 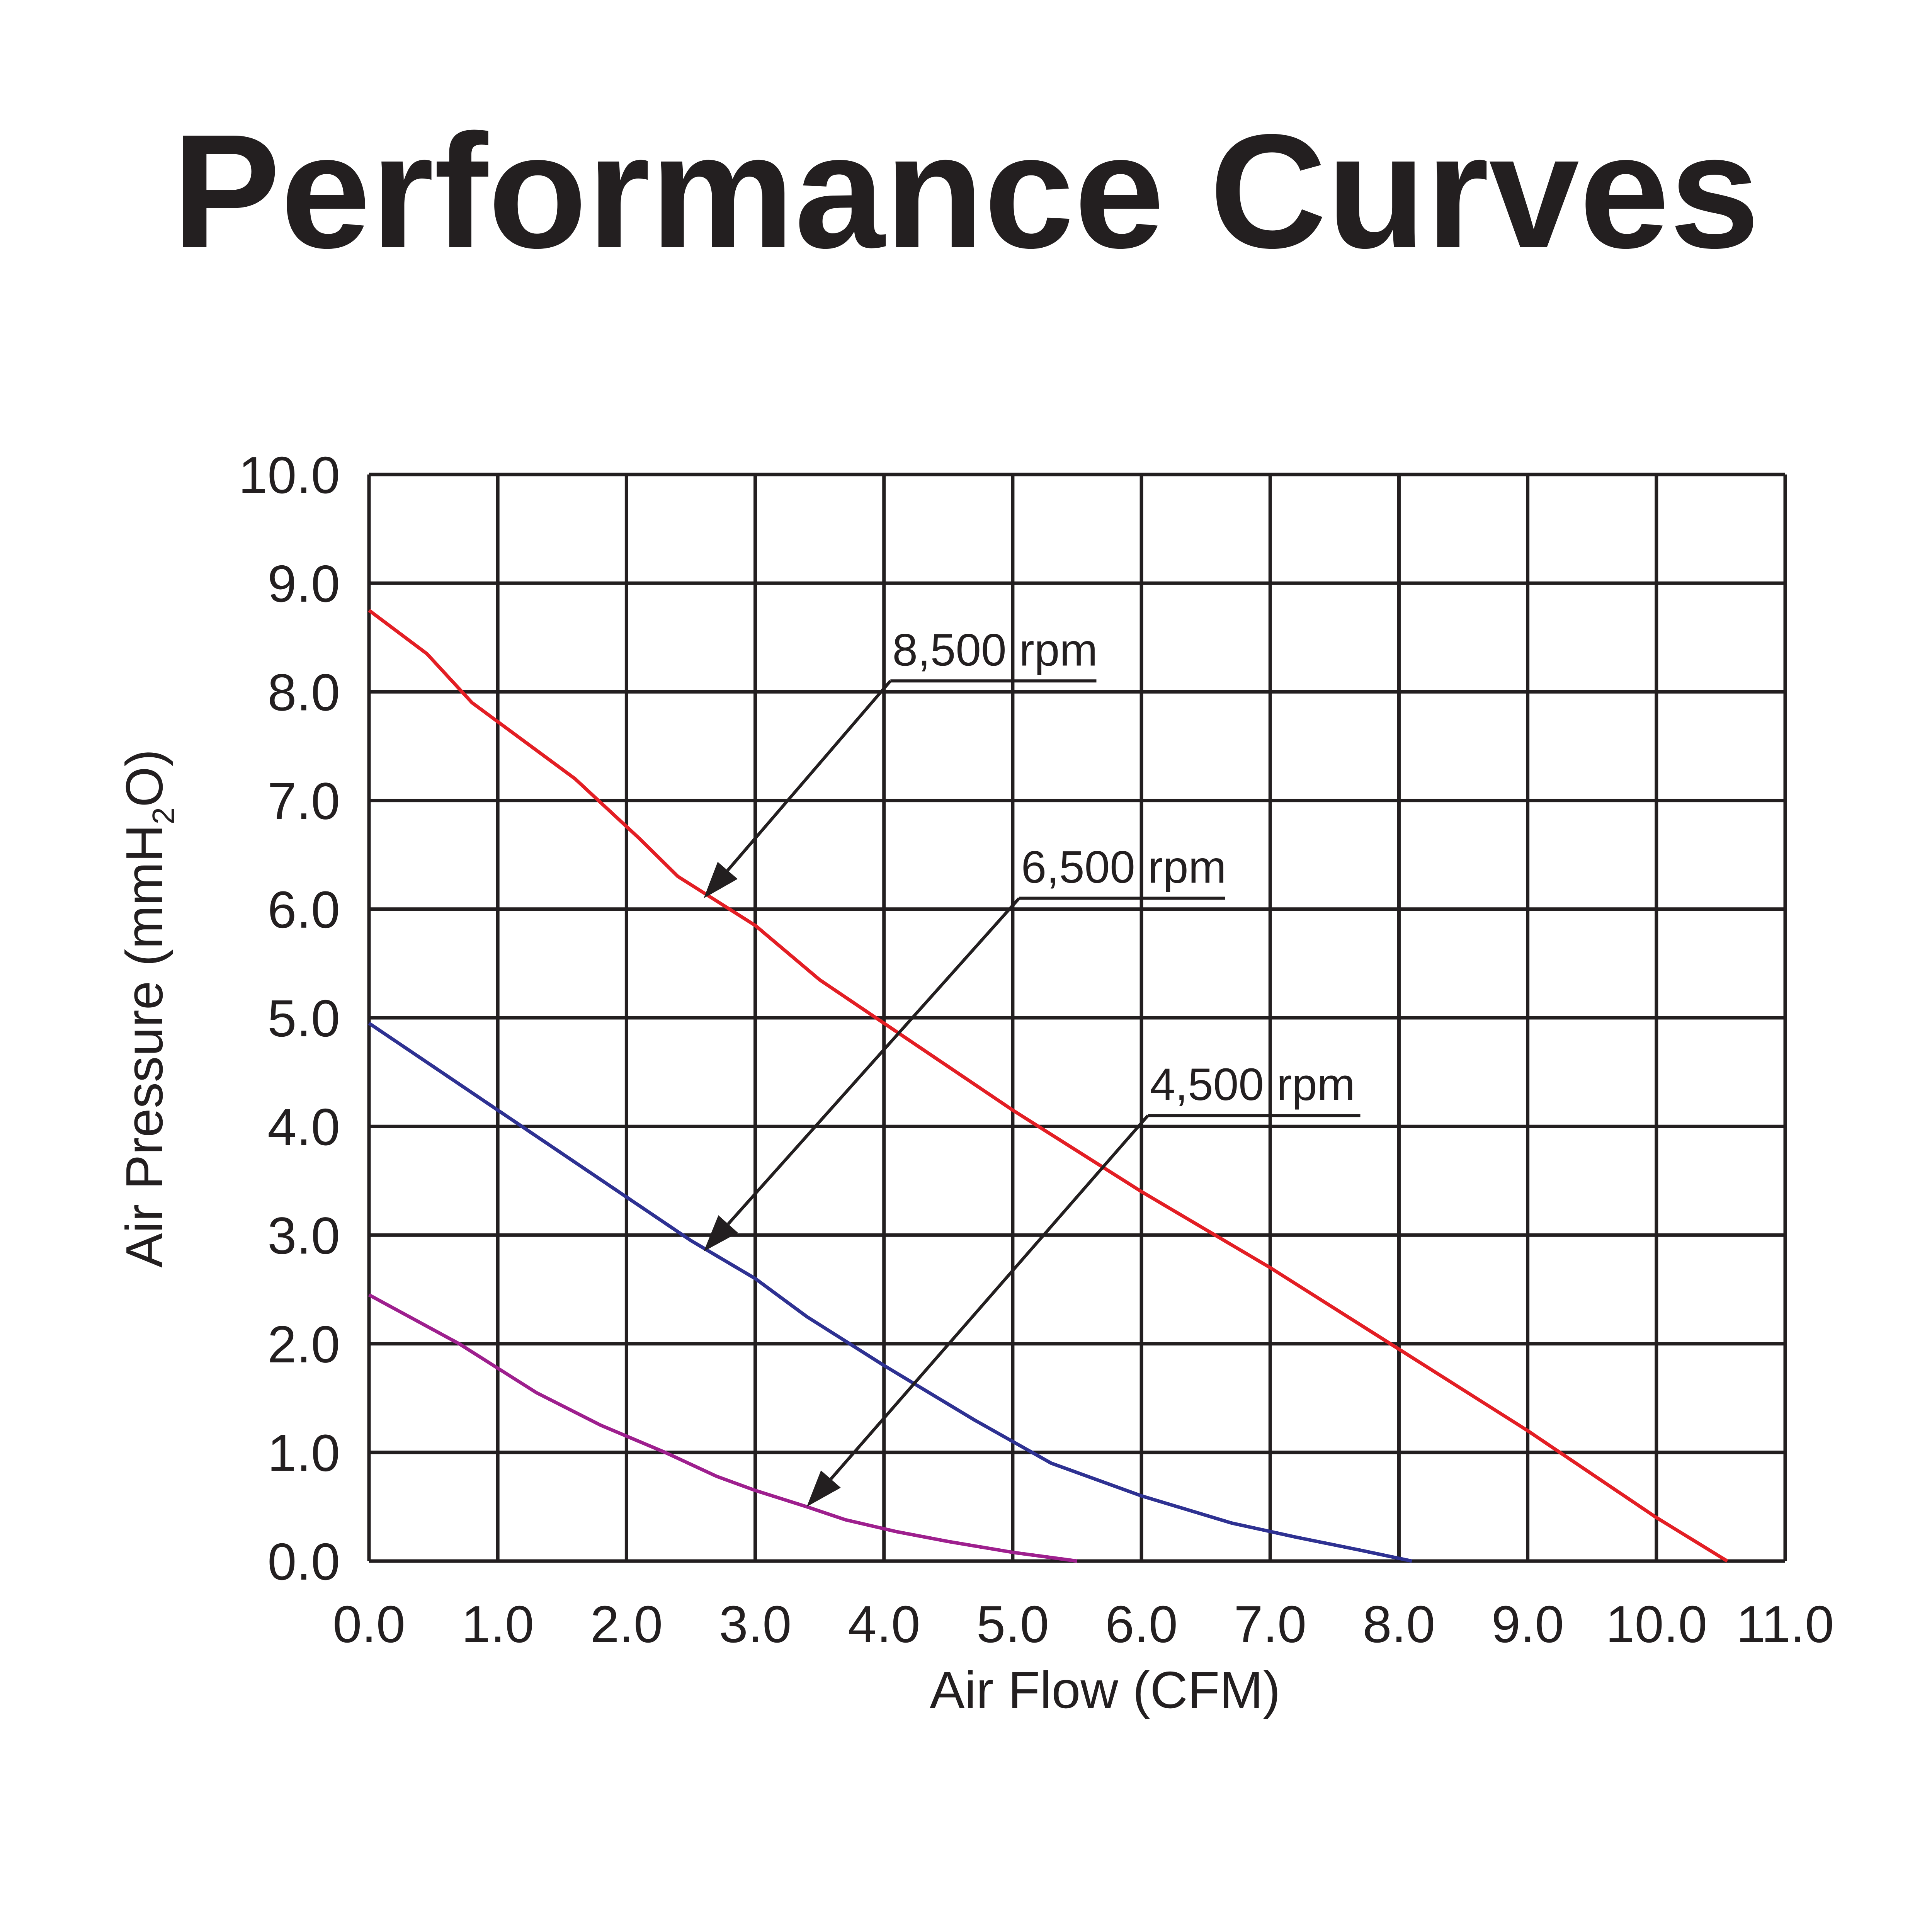 I want to click on x-tick-label: 4.0, so click(x=884, y=1624).